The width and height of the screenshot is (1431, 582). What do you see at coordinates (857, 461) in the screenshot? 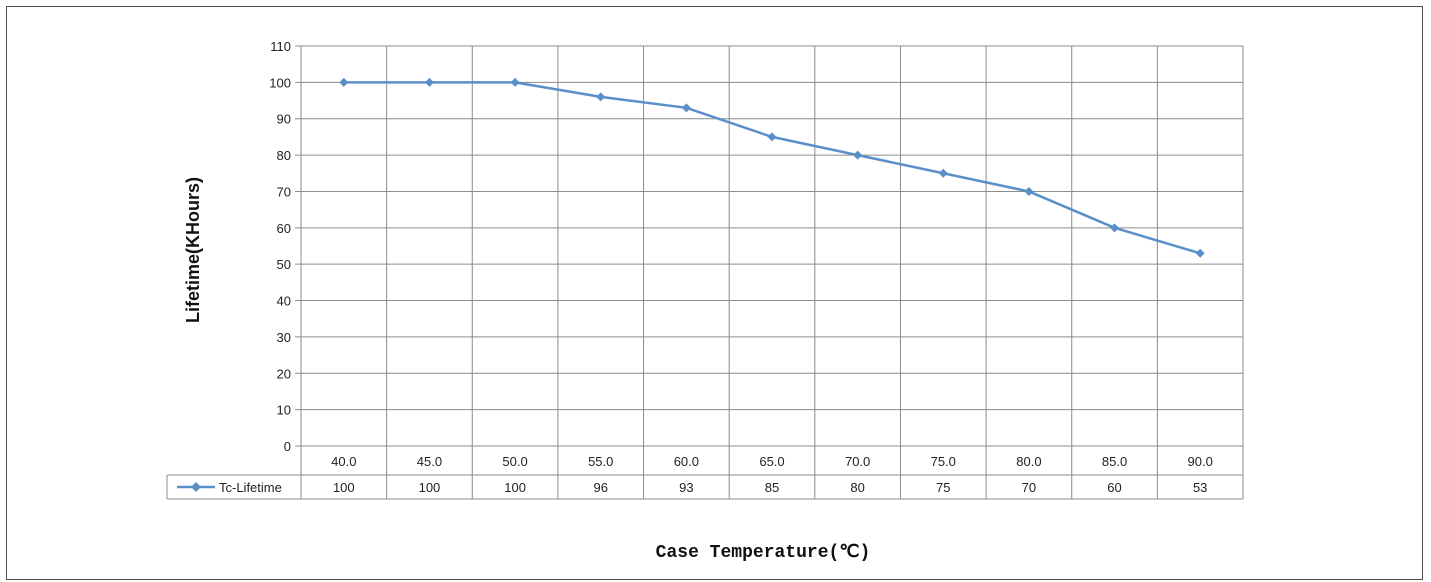
I see `x-category-label: 70.0` at bounding box center [857, 461].